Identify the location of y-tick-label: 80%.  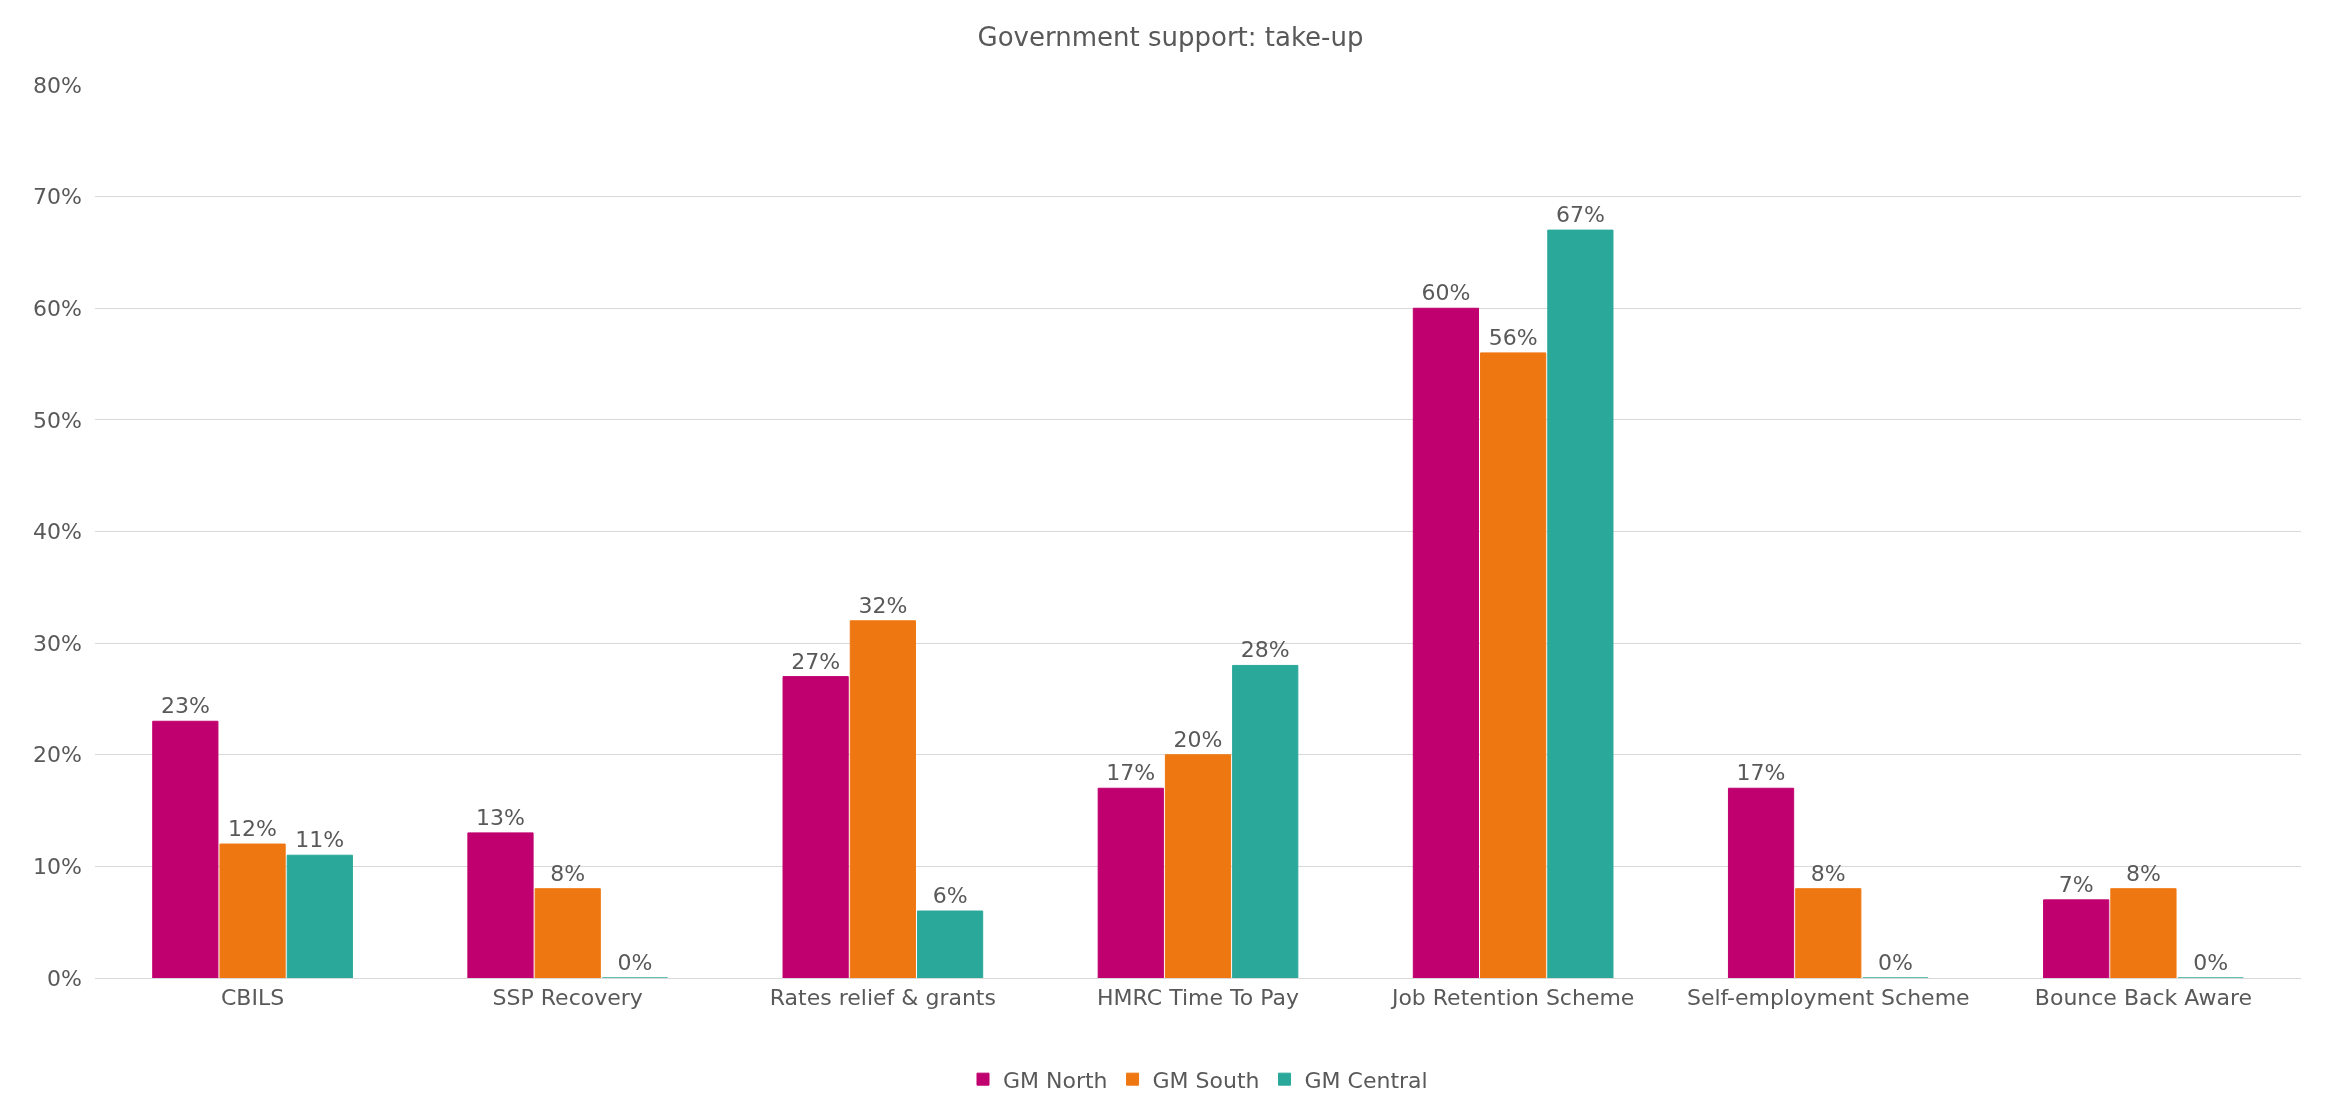
(57, 85).